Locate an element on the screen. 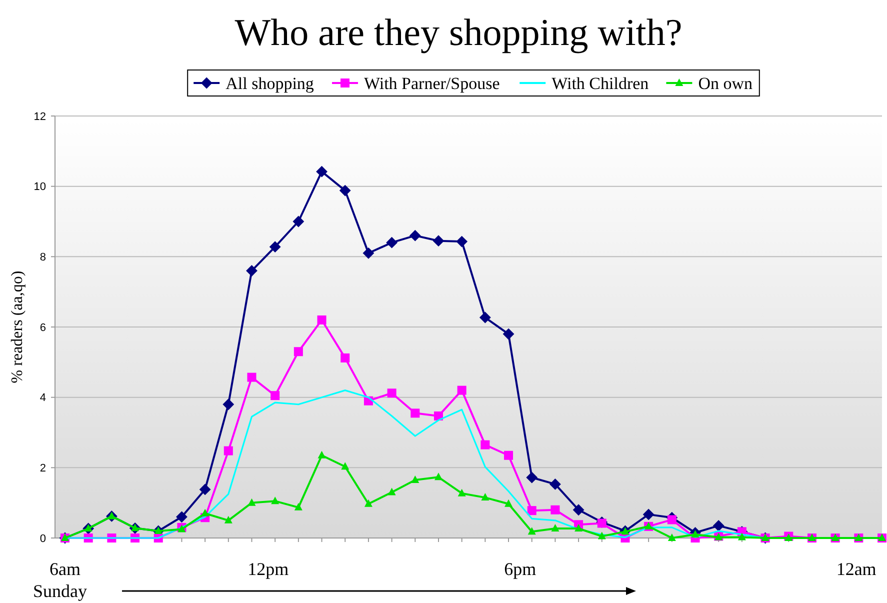 The width and height of the screenshot is (887, 603). legend-label: With Children is located at coordinates (601, 83).